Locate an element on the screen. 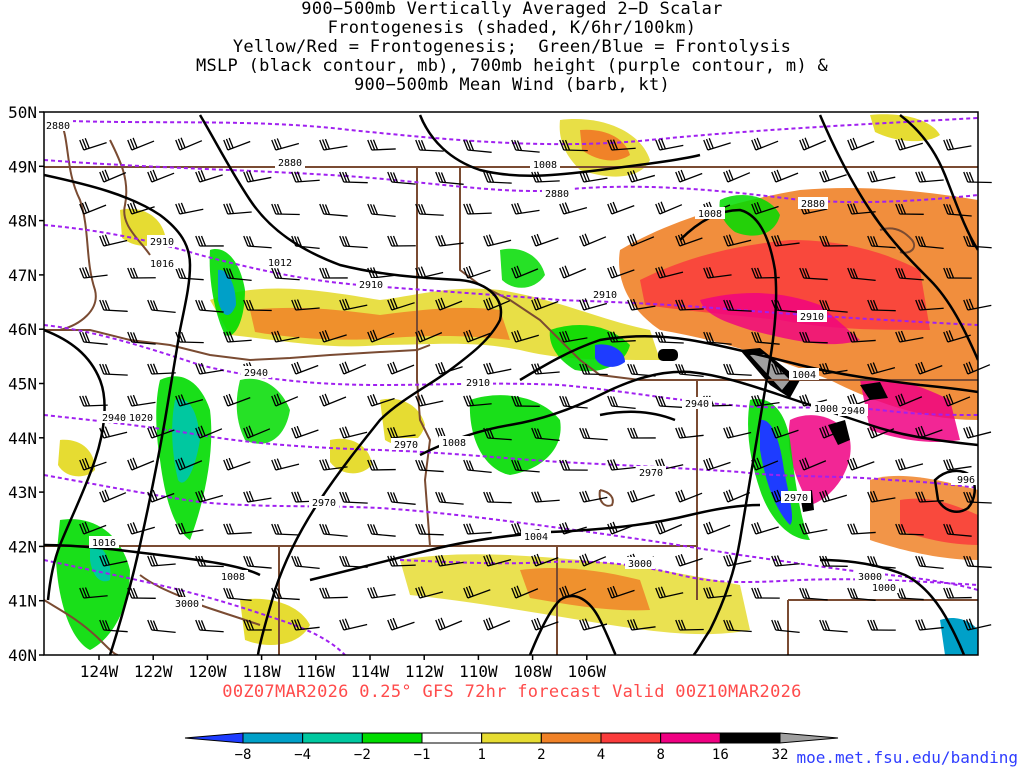 The width and height of the screenshot is (1024, 768). height-label: 2910 is located at coordinates (371, 285).